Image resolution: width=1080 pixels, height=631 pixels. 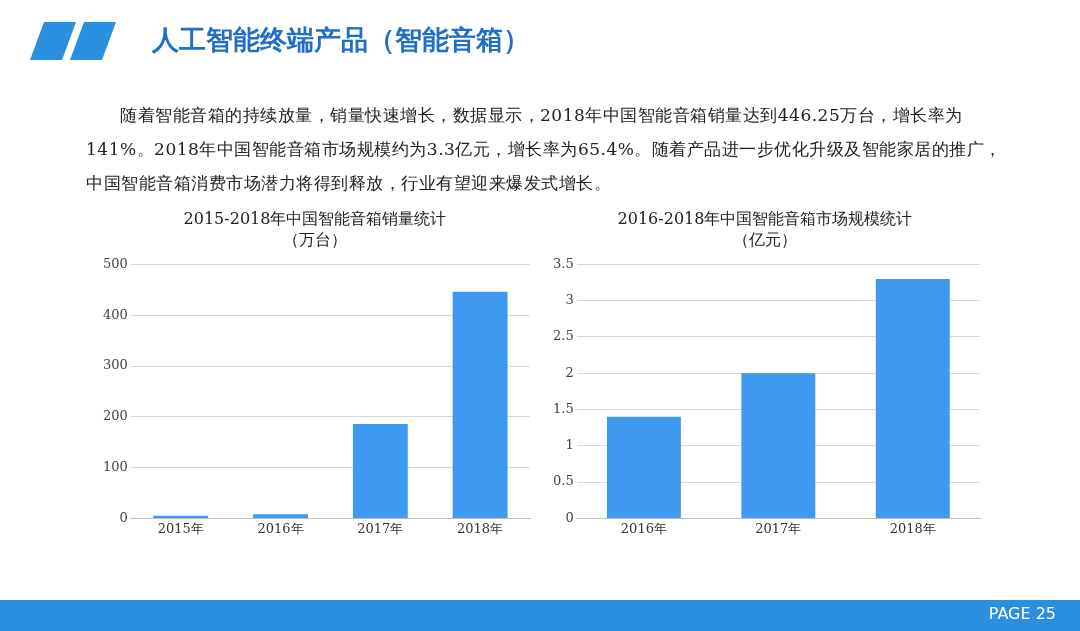 I want to click on y-tick-label: 0.5, so click(x=563, y=481).